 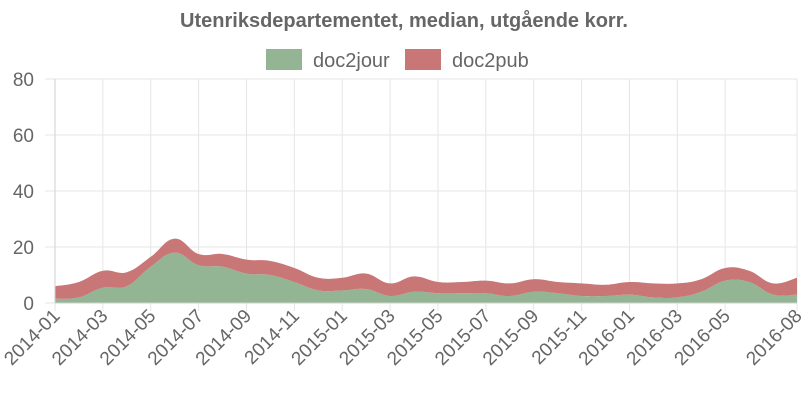 What do you see at coordinates (774, 338) in the screenshot?
I see `x-tick-label-2016-08: 2016-08` at bounding box center [774, 338].